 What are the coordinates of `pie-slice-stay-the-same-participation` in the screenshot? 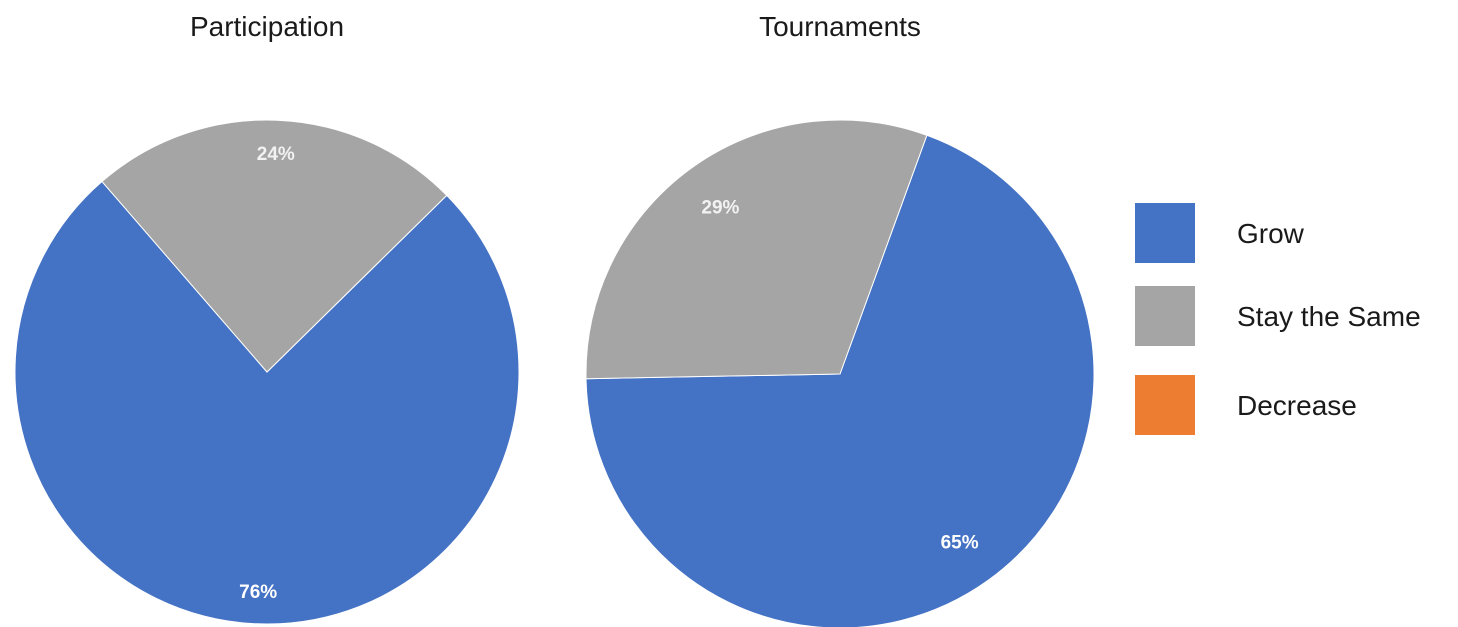 It's located at (274, 246).